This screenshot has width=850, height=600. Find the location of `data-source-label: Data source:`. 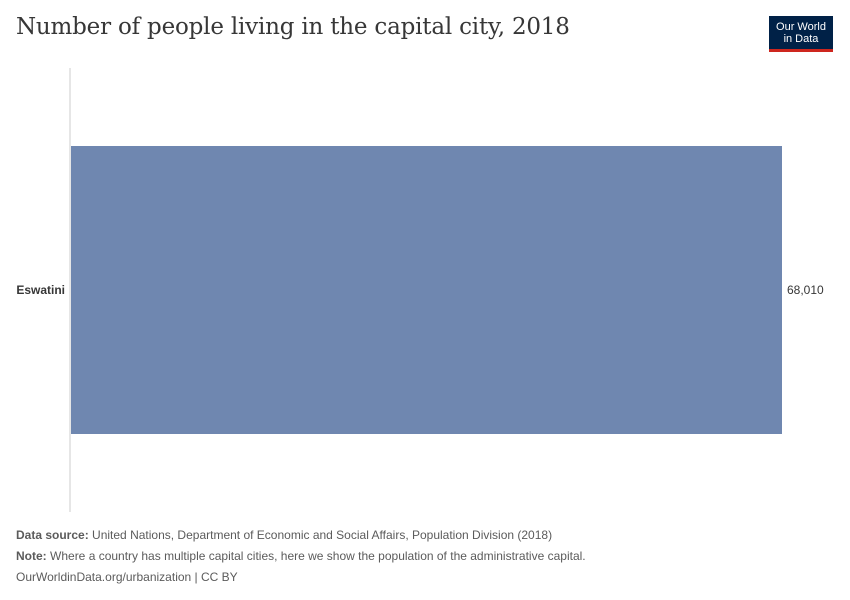

data-source-label: Data source: is located at coordinates (52, 535).